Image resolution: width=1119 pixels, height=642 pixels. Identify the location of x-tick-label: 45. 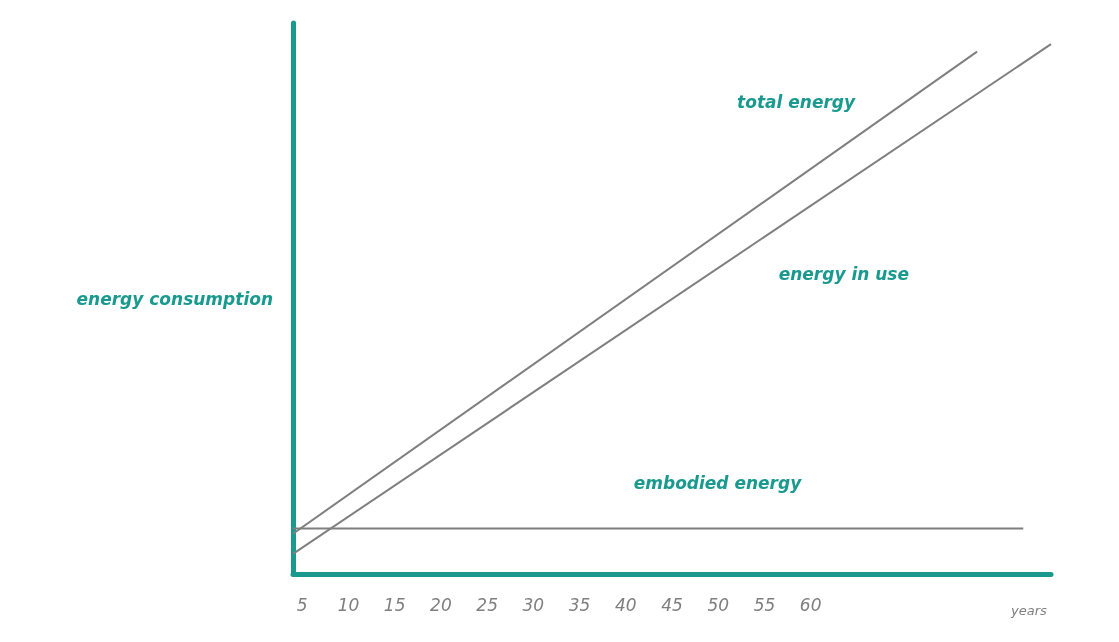
(672, 604).